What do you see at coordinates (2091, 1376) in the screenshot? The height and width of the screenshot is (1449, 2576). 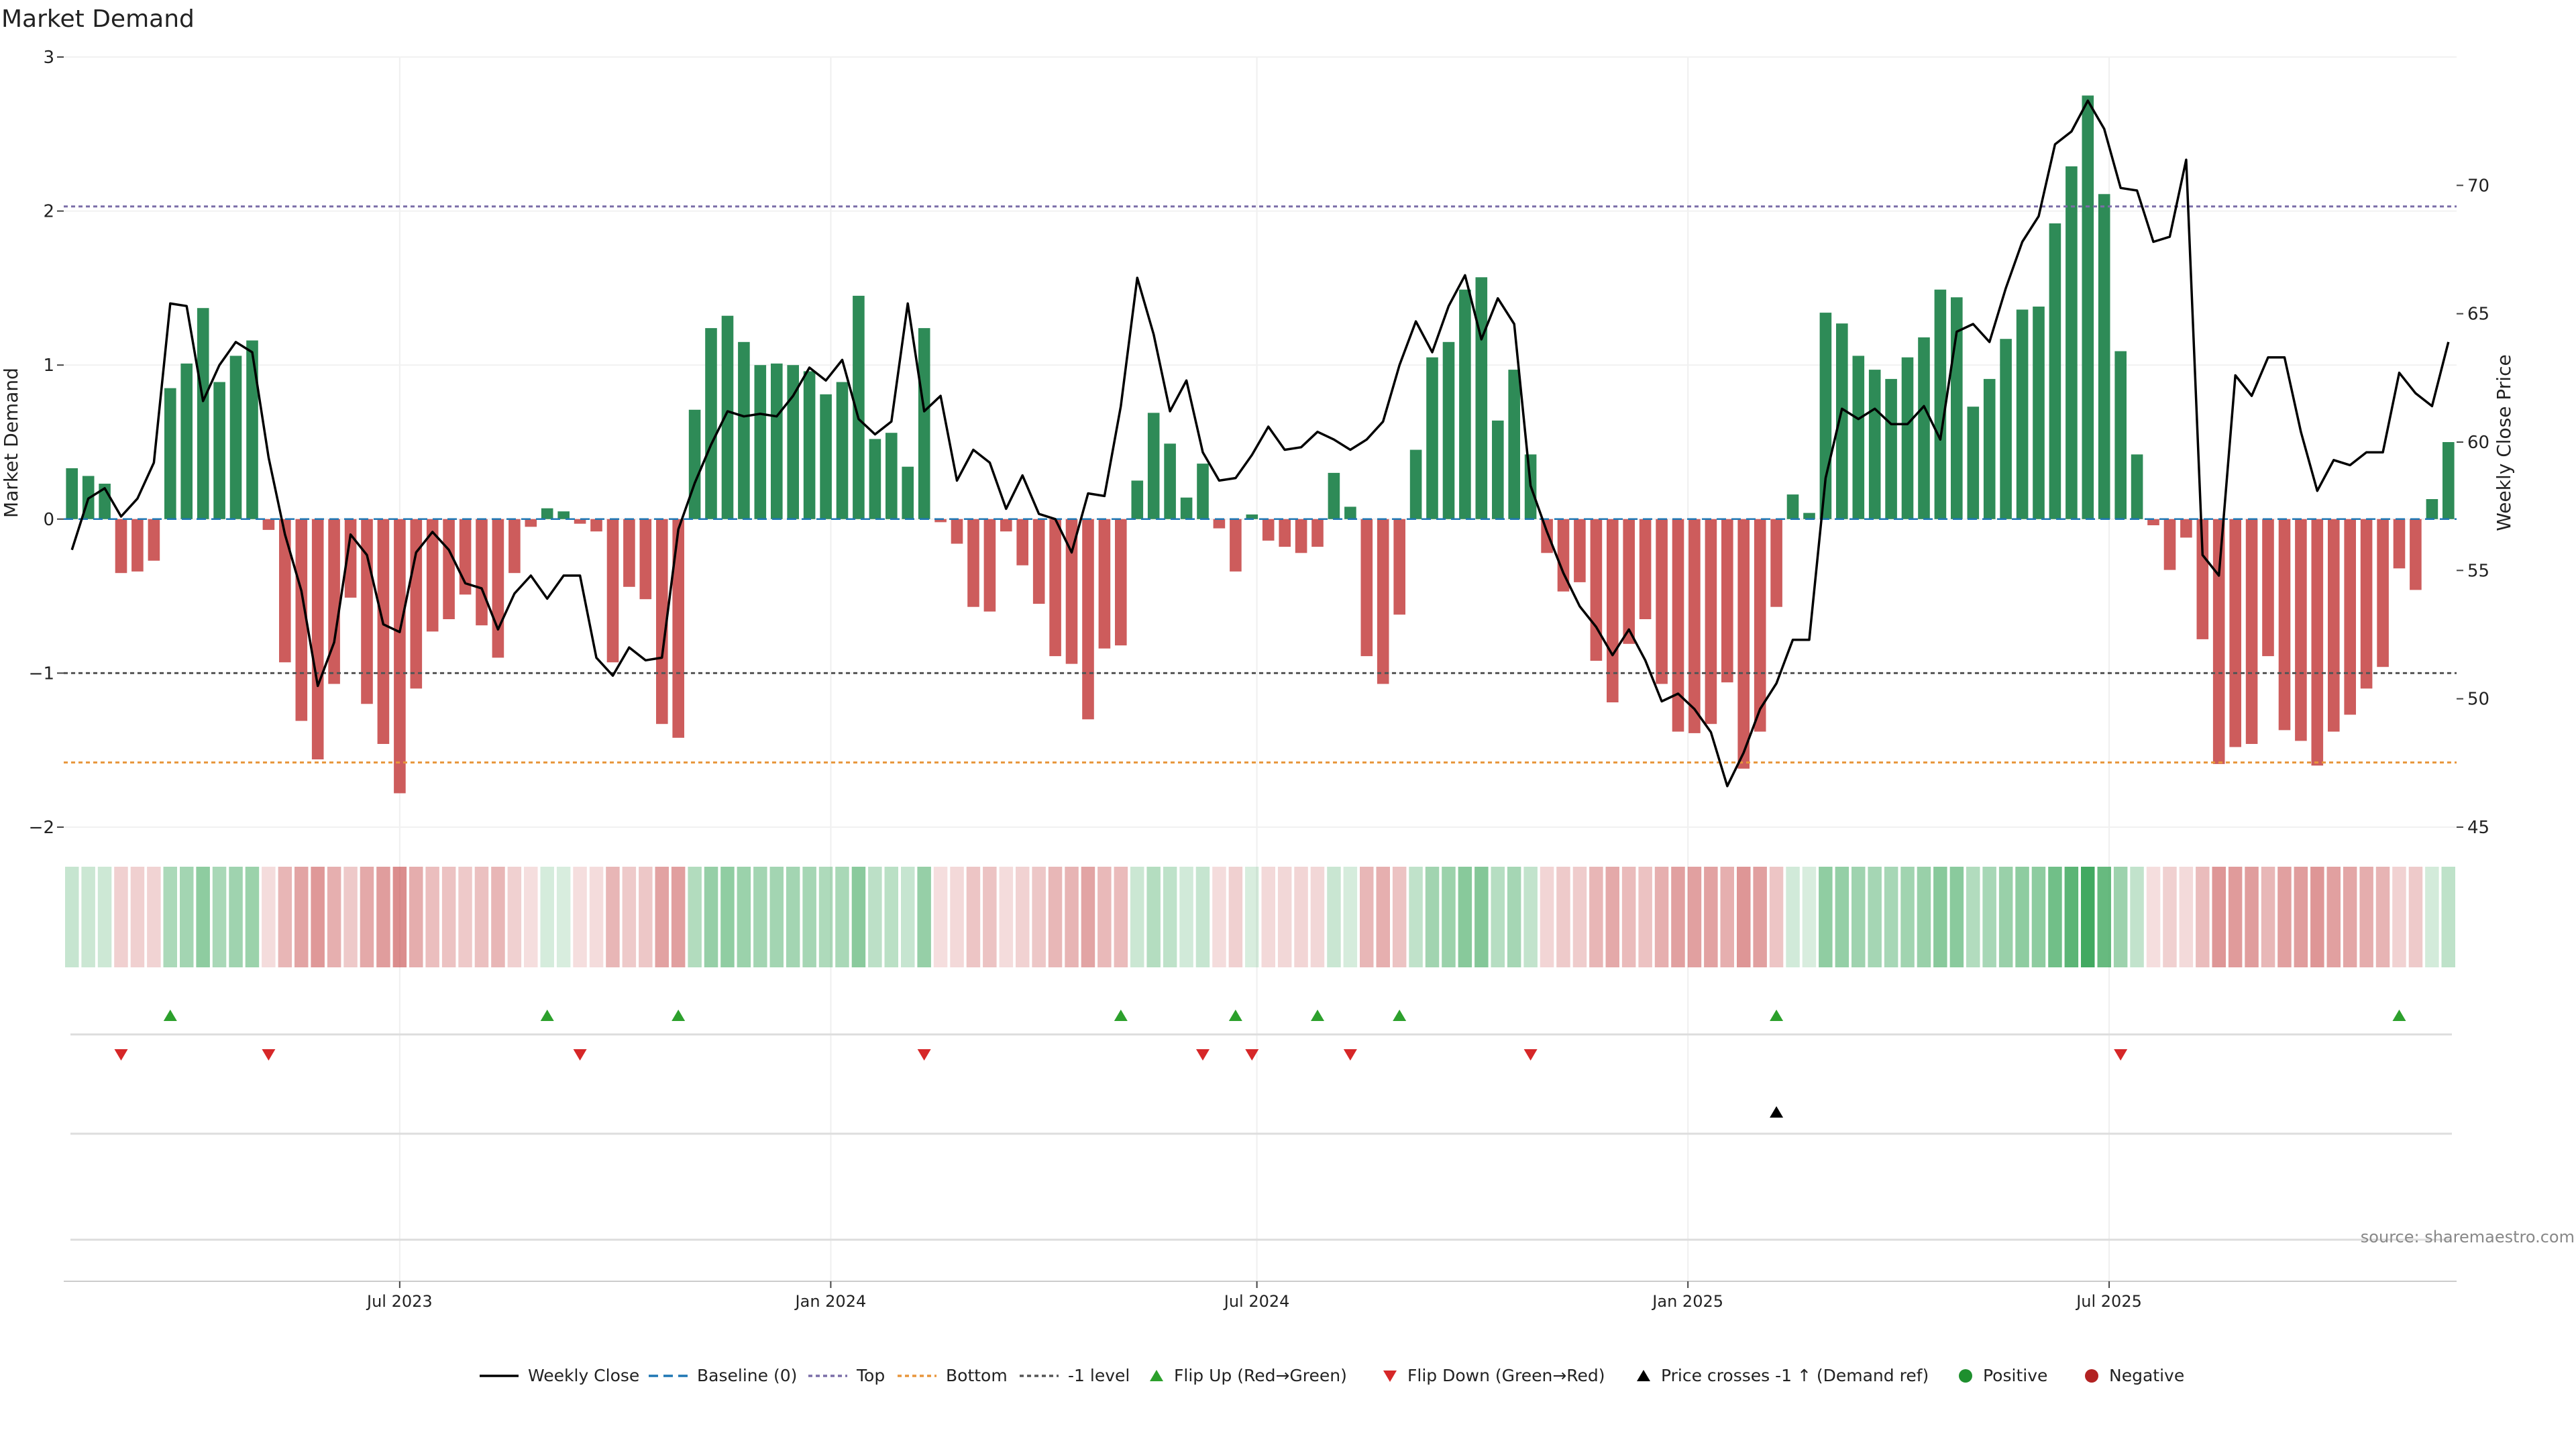 I see `legend-negative-swatch` at bounding box center [2091, 1376].